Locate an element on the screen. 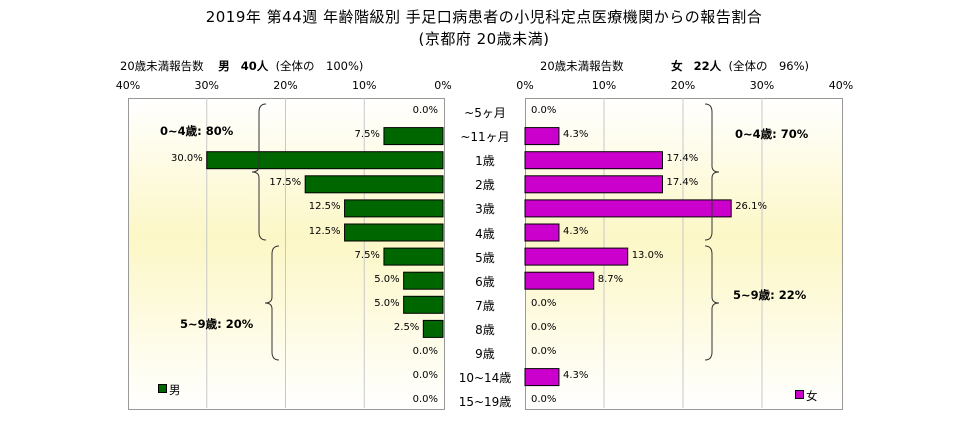 This screenshot has width=968, height=443. female-legend: 女 is located at coordinates (806, 396).